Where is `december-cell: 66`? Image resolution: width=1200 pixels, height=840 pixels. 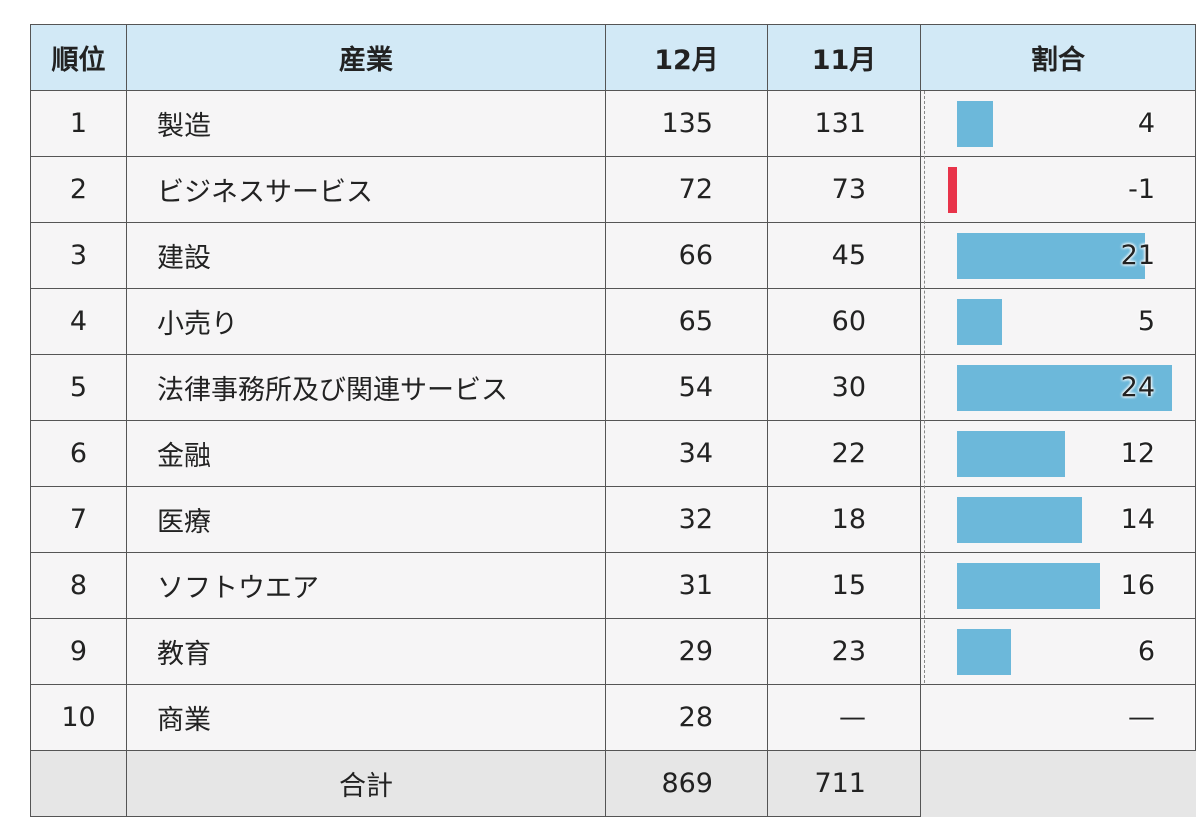 december-cell: 66 is located at coordinates (686, 255).